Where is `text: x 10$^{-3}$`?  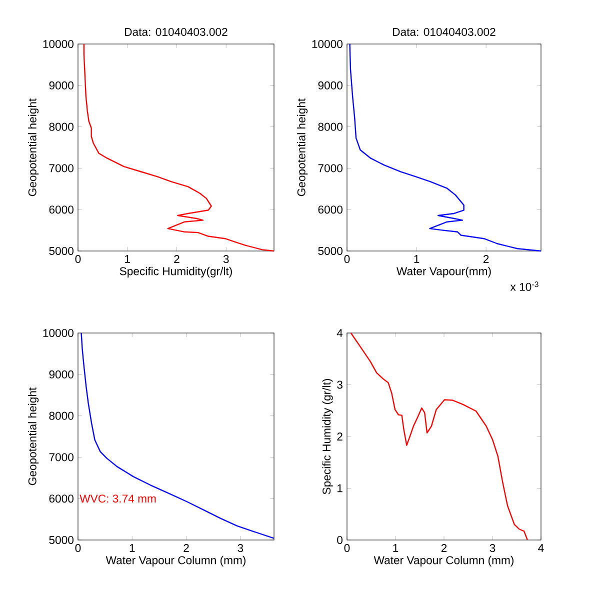 text: x 10$^{-3}$ is located at coordinates (524, 286).